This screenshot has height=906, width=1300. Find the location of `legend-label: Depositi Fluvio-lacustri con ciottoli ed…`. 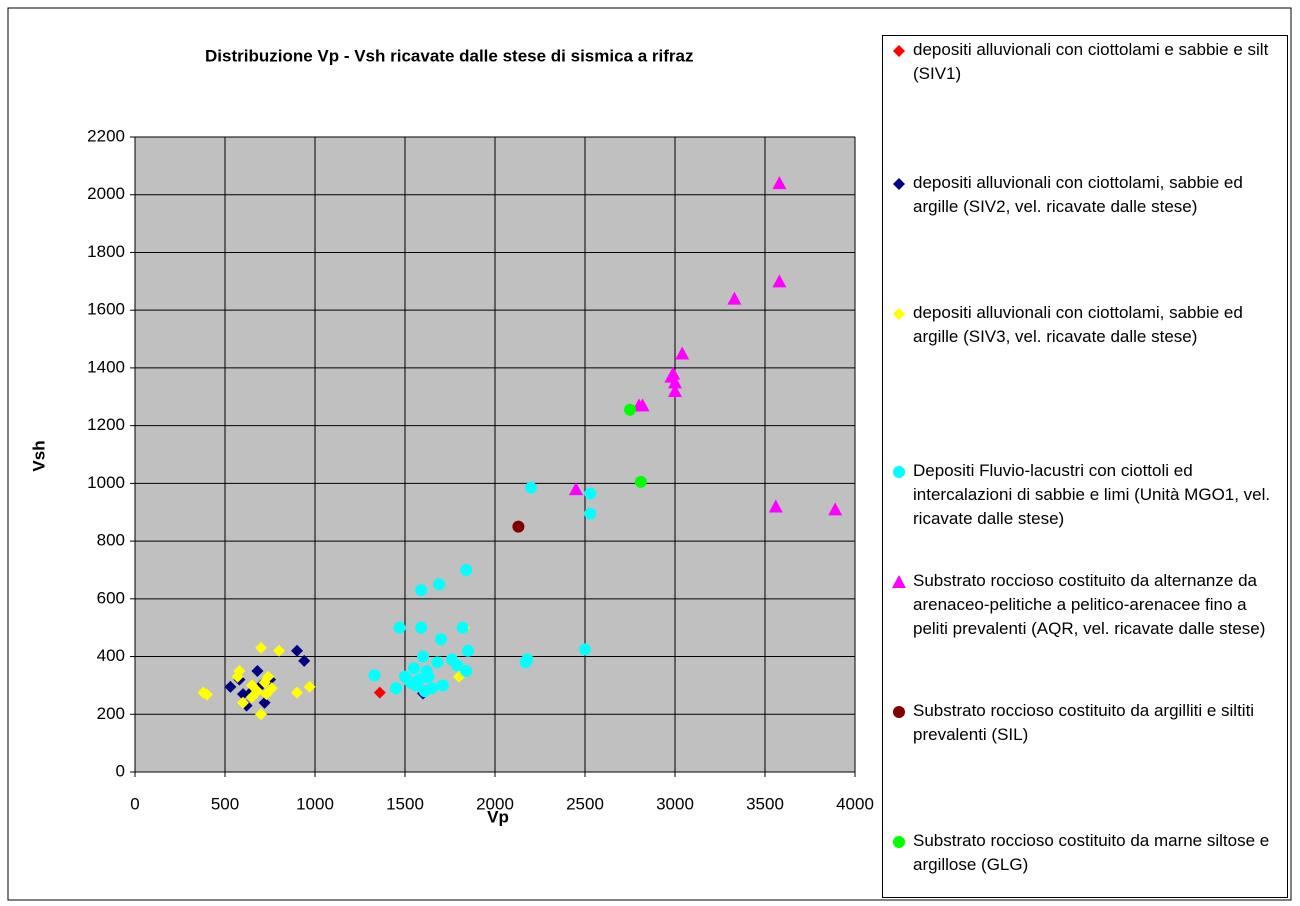

legend-label: Depositi Fluvio-lacustri con ciottoli ed… is located at coordinates (1092, 494).